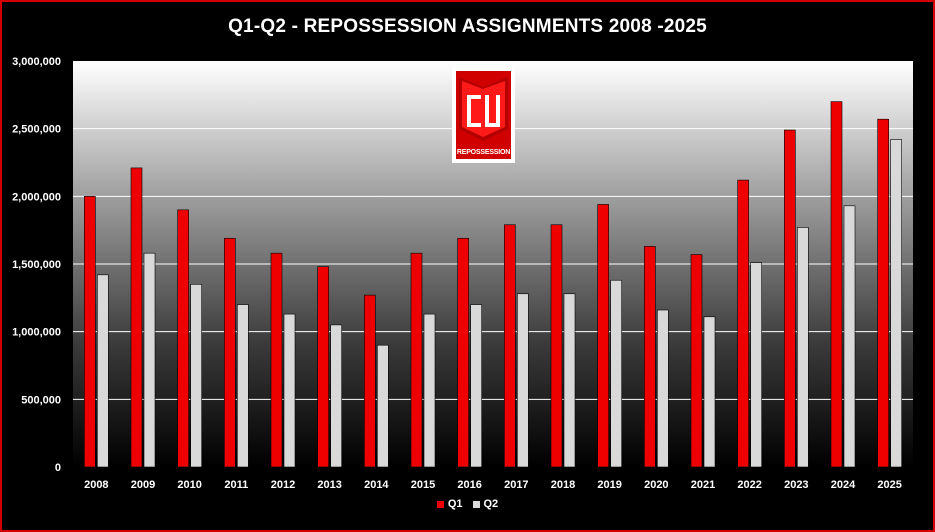 This screenshot has height=532, width=935. What do you see at coordinates (143, 485) in the screenshot?
I see `x-tick-label: 2009` at bounding box center [143, 485].